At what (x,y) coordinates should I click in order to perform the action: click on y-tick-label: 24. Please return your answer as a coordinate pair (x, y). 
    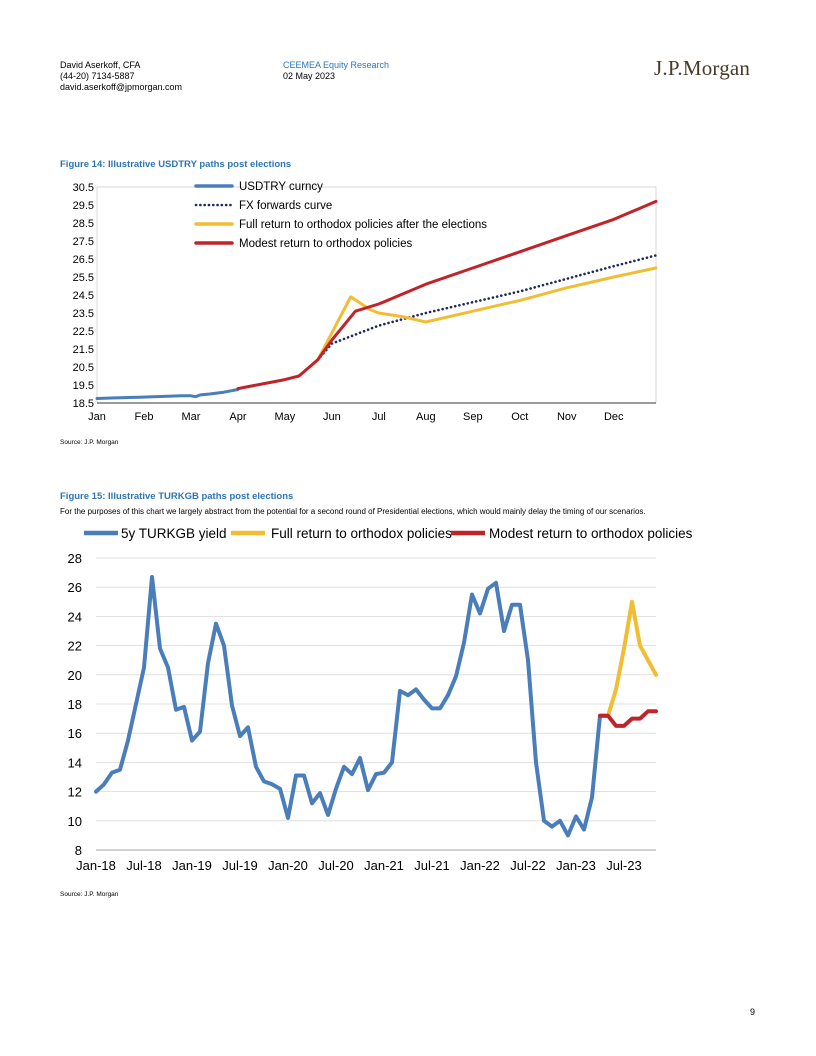
    Looking at the image, I should click on (75, 616).